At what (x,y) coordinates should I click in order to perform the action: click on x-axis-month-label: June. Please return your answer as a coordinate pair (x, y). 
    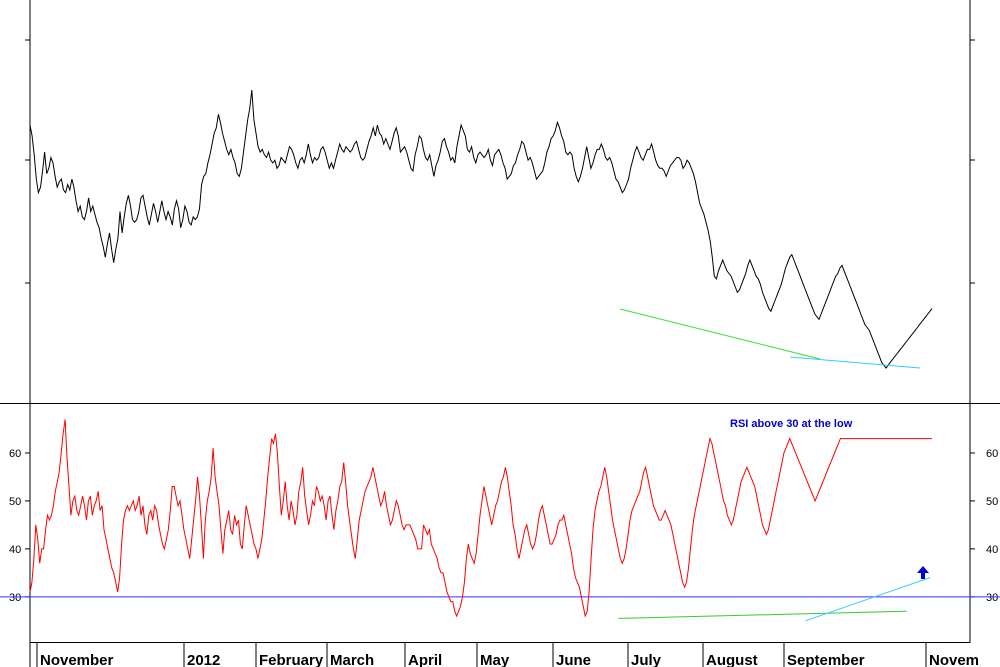
    Looking at the image, I should click on (573, 659).